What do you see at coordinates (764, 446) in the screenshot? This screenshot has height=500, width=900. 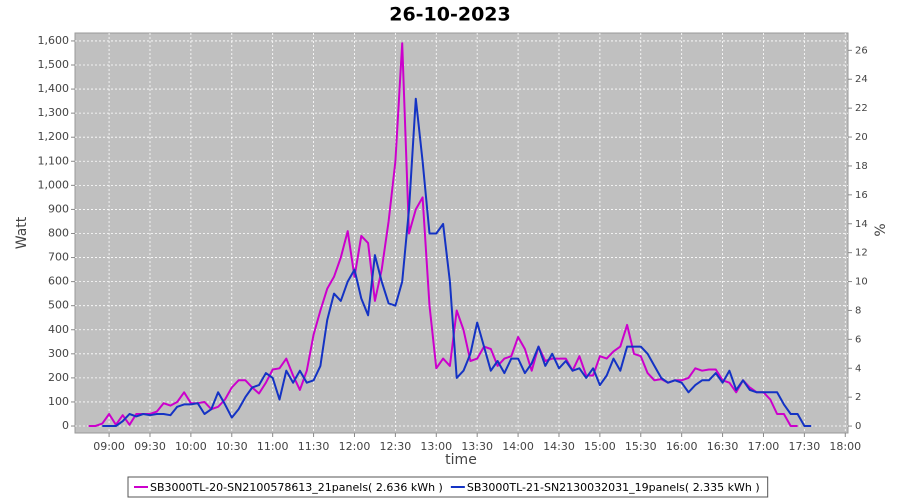 I see `x-tick-label: 17:00` at bounding box center [764, 446].